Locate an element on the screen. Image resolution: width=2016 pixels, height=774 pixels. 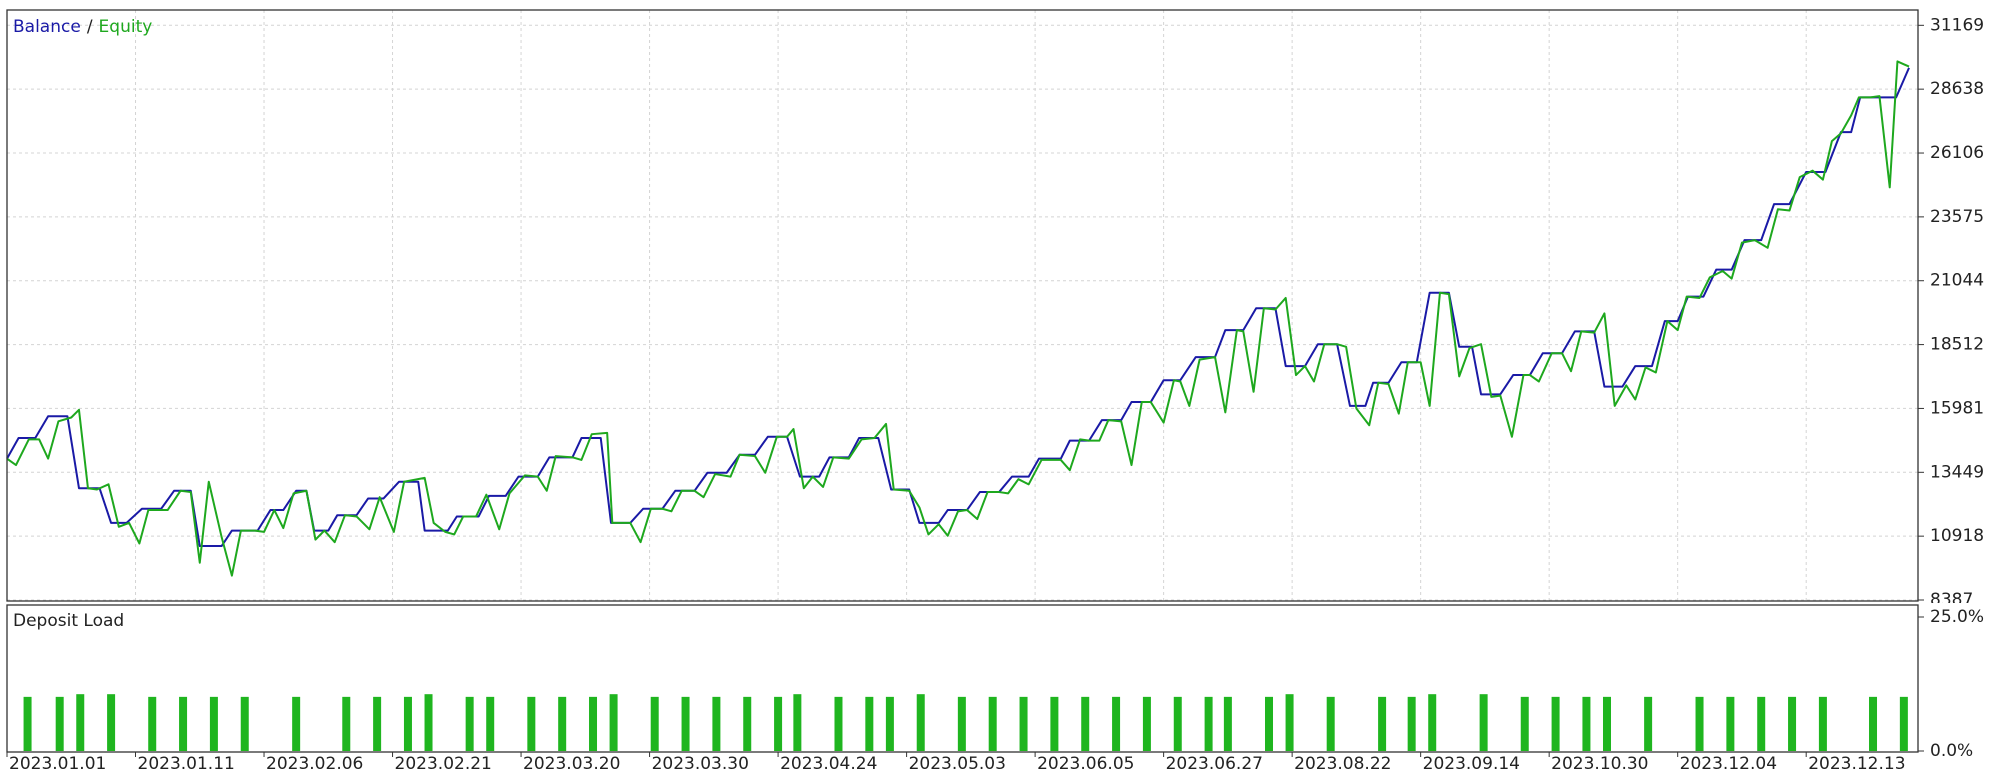
y-tick-label: 26106 is located at coordinates (1957, 153).